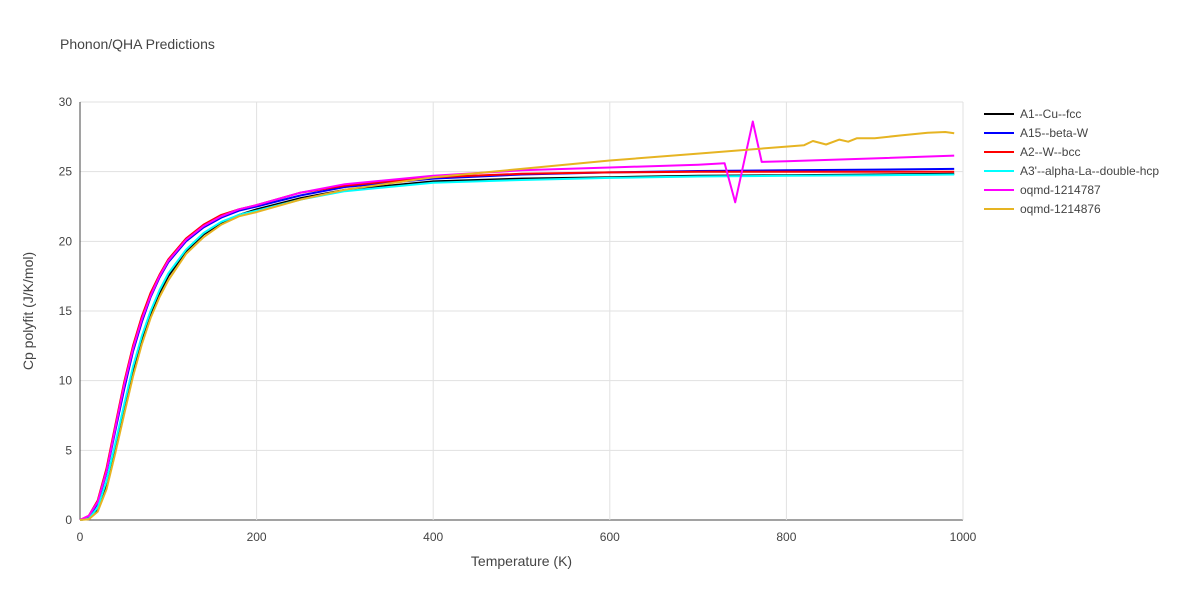 The width and height of the screenshot is (1200, 600). Describe the element at coordinates (521, 561) in the screenshot. I see `x-axis-title: Temperature (K)` at that location.